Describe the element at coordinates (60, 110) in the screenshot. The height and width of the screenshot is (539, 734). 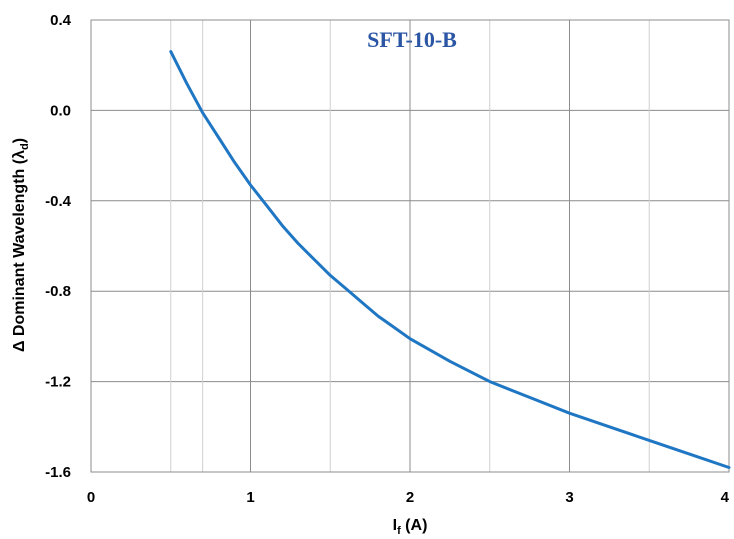
I see `y-tick-label: 0.0` at that location.